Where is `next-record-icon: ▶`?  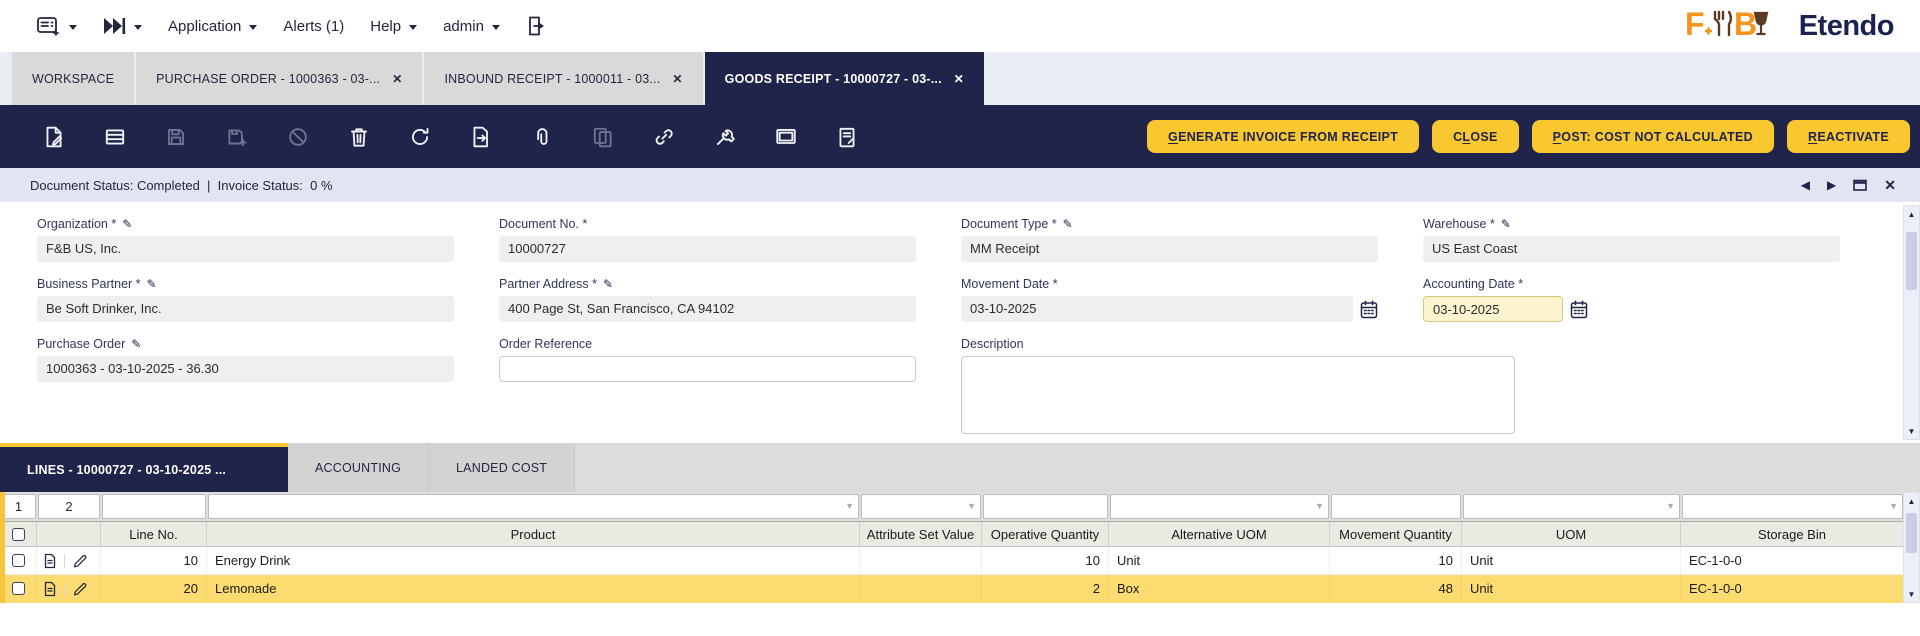 next-record-icon: ▶ is located at coordinates (1832, 185).